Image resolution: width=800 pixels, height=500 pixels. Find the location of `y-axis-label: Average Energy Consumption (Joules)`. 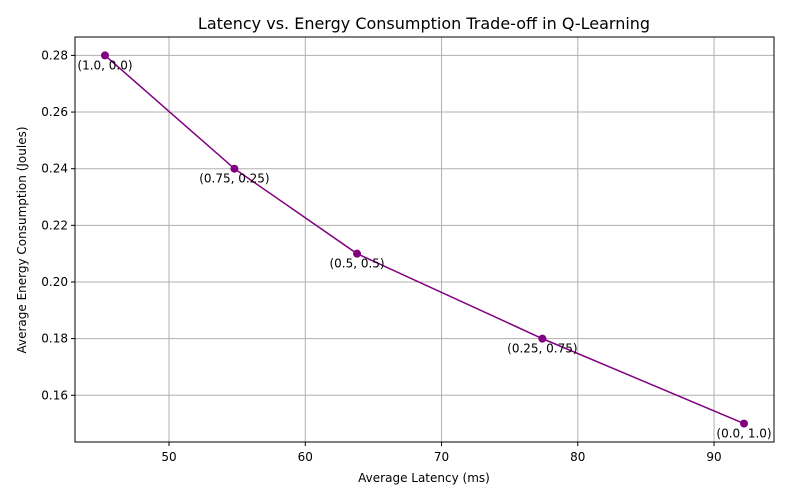

y-axis-label: Average Energy Consumption (Joules) is located at coordinates (22, 239).